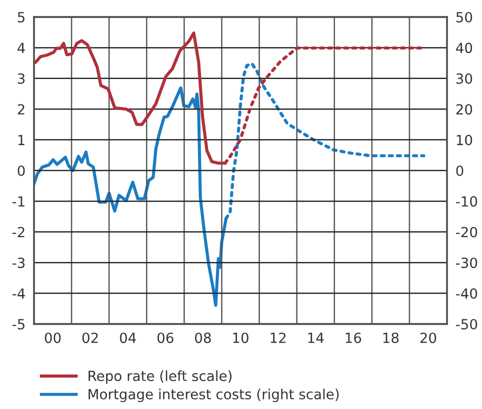 Image resolution: width=482 pixels, height=409 pixels. Describe the element at coordinates (52, 338) in the screenshot. I see `x-tick-label: 00` at that location.